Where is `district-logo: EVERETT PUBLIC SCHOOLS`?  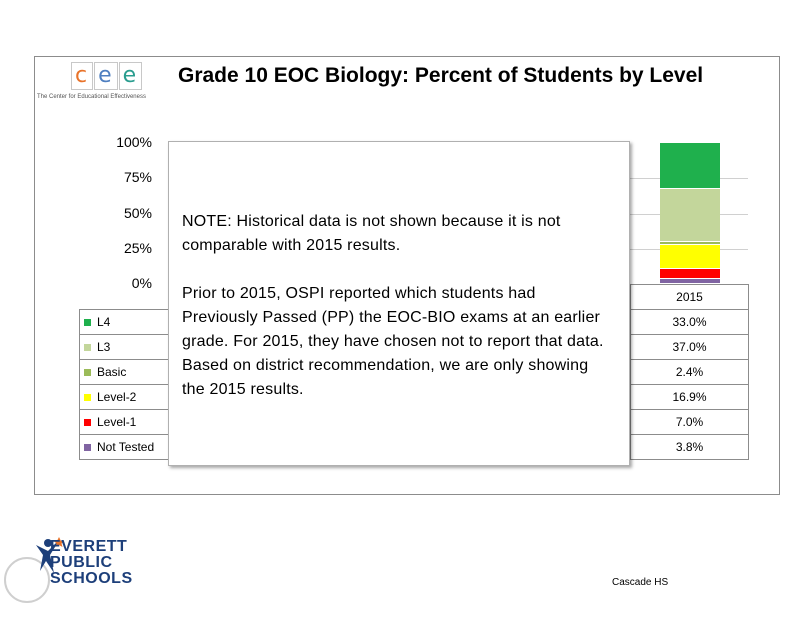
district-logo: EVERETT PUBLIC SCHOOLS is located at coordinates (89, 570).